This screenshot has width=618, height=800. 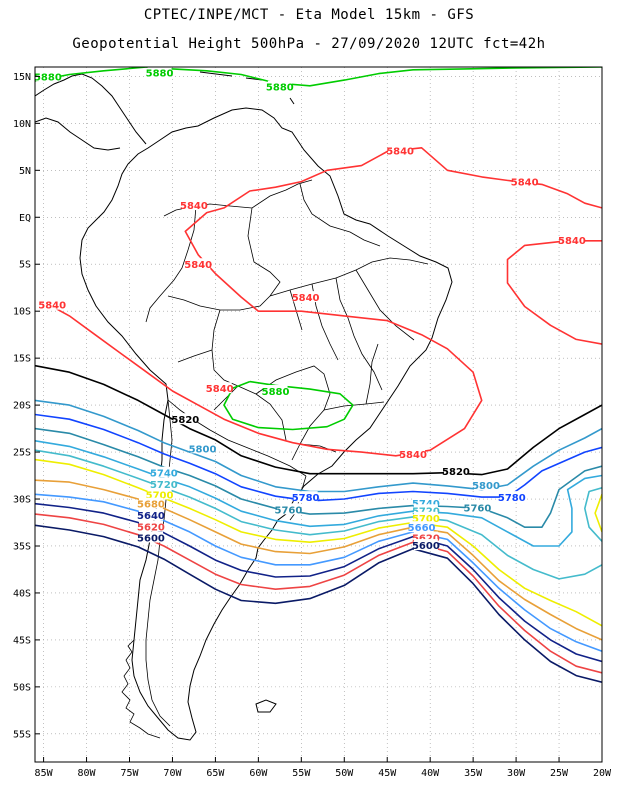 I want to click on lon-tick-label: 50W, so click(x=344, y=773).